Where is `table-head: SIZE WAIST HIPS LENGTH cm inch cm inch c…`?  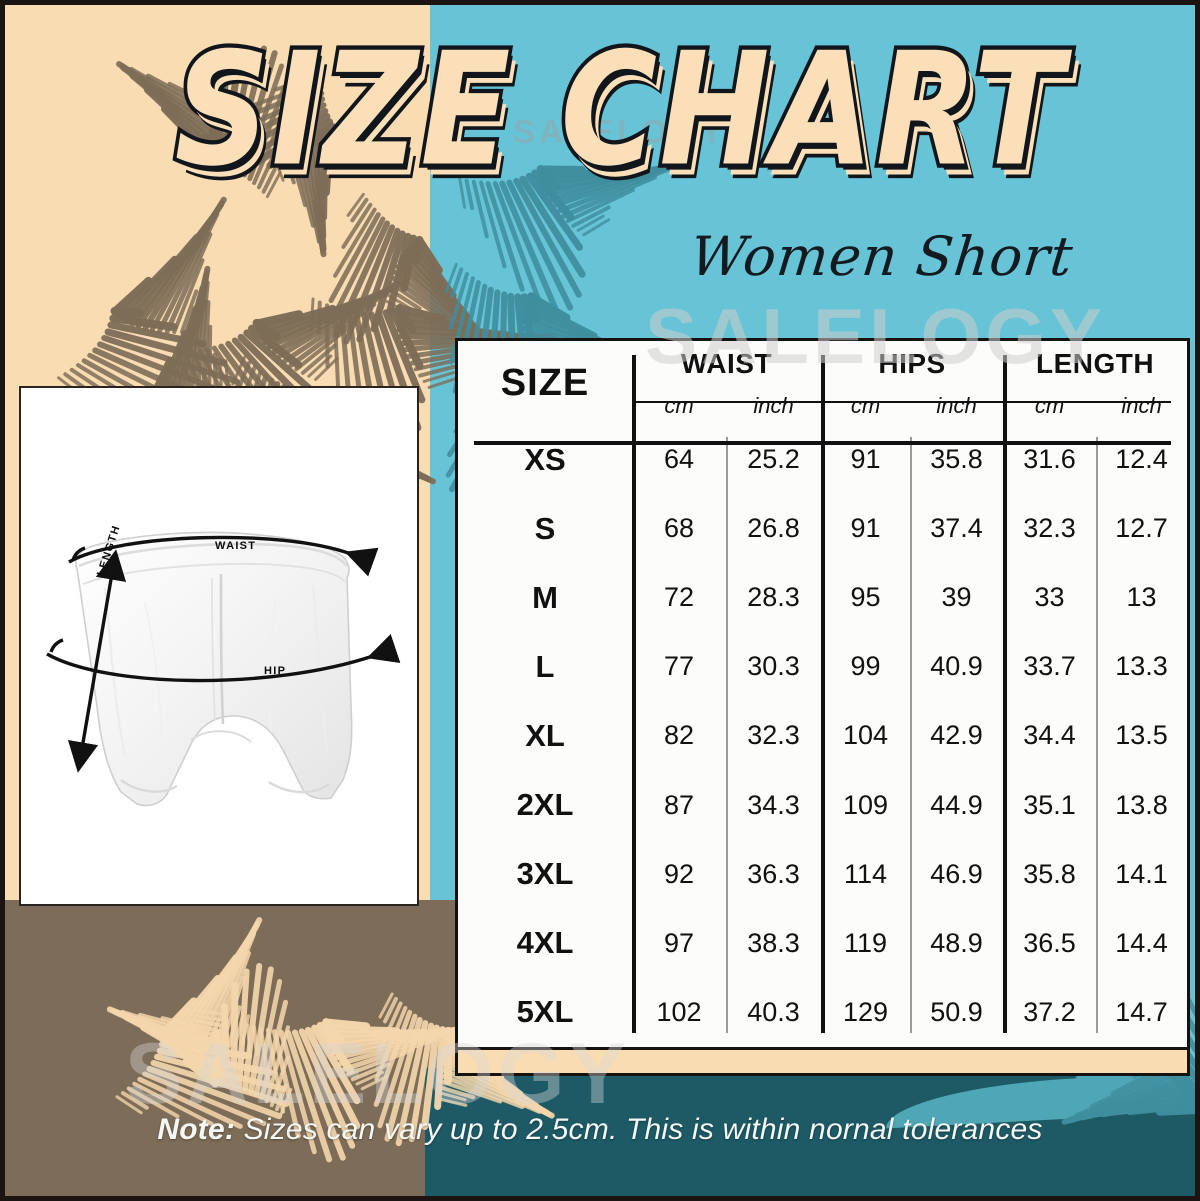 table-head: SIZE WAIST HIPS LENGTH cm inch cm inch c… is located at coordinates (822, 383).